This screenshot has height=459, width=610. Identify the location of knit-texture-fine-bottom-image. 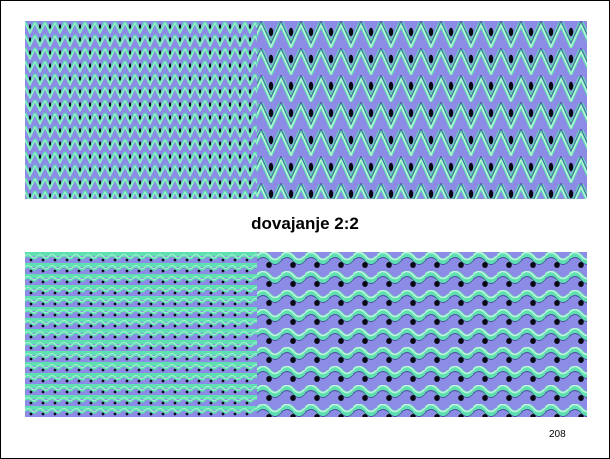
(141, 334).